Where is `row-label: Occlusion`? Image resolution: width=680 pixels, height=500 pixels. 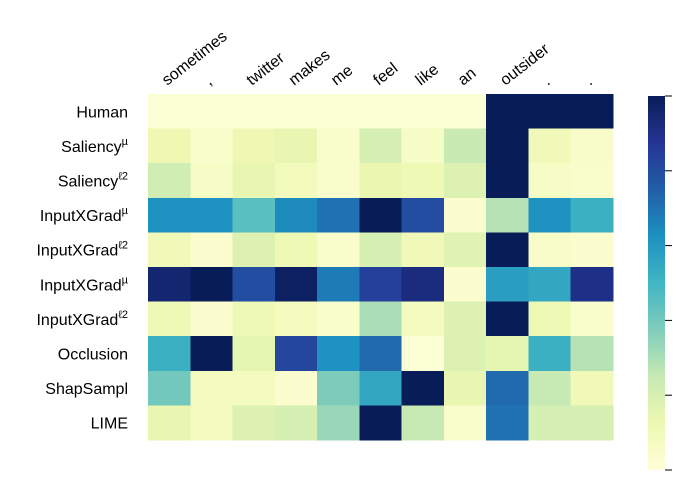
row-label: Occlusion is located at coordinates (93, 355).